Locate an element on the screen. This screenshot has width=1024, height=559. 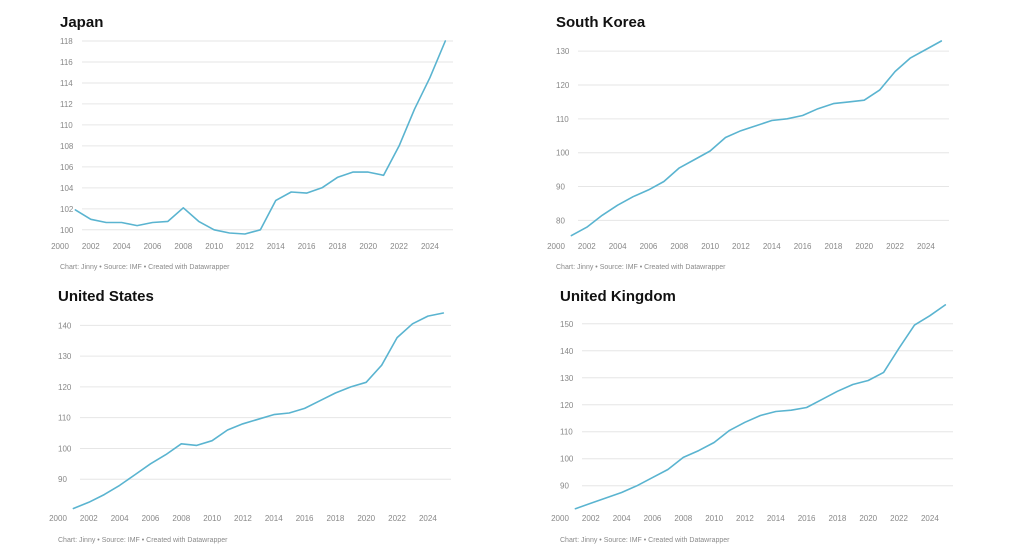
x-tick-label: 2022 is located at coordinates (399, 246).